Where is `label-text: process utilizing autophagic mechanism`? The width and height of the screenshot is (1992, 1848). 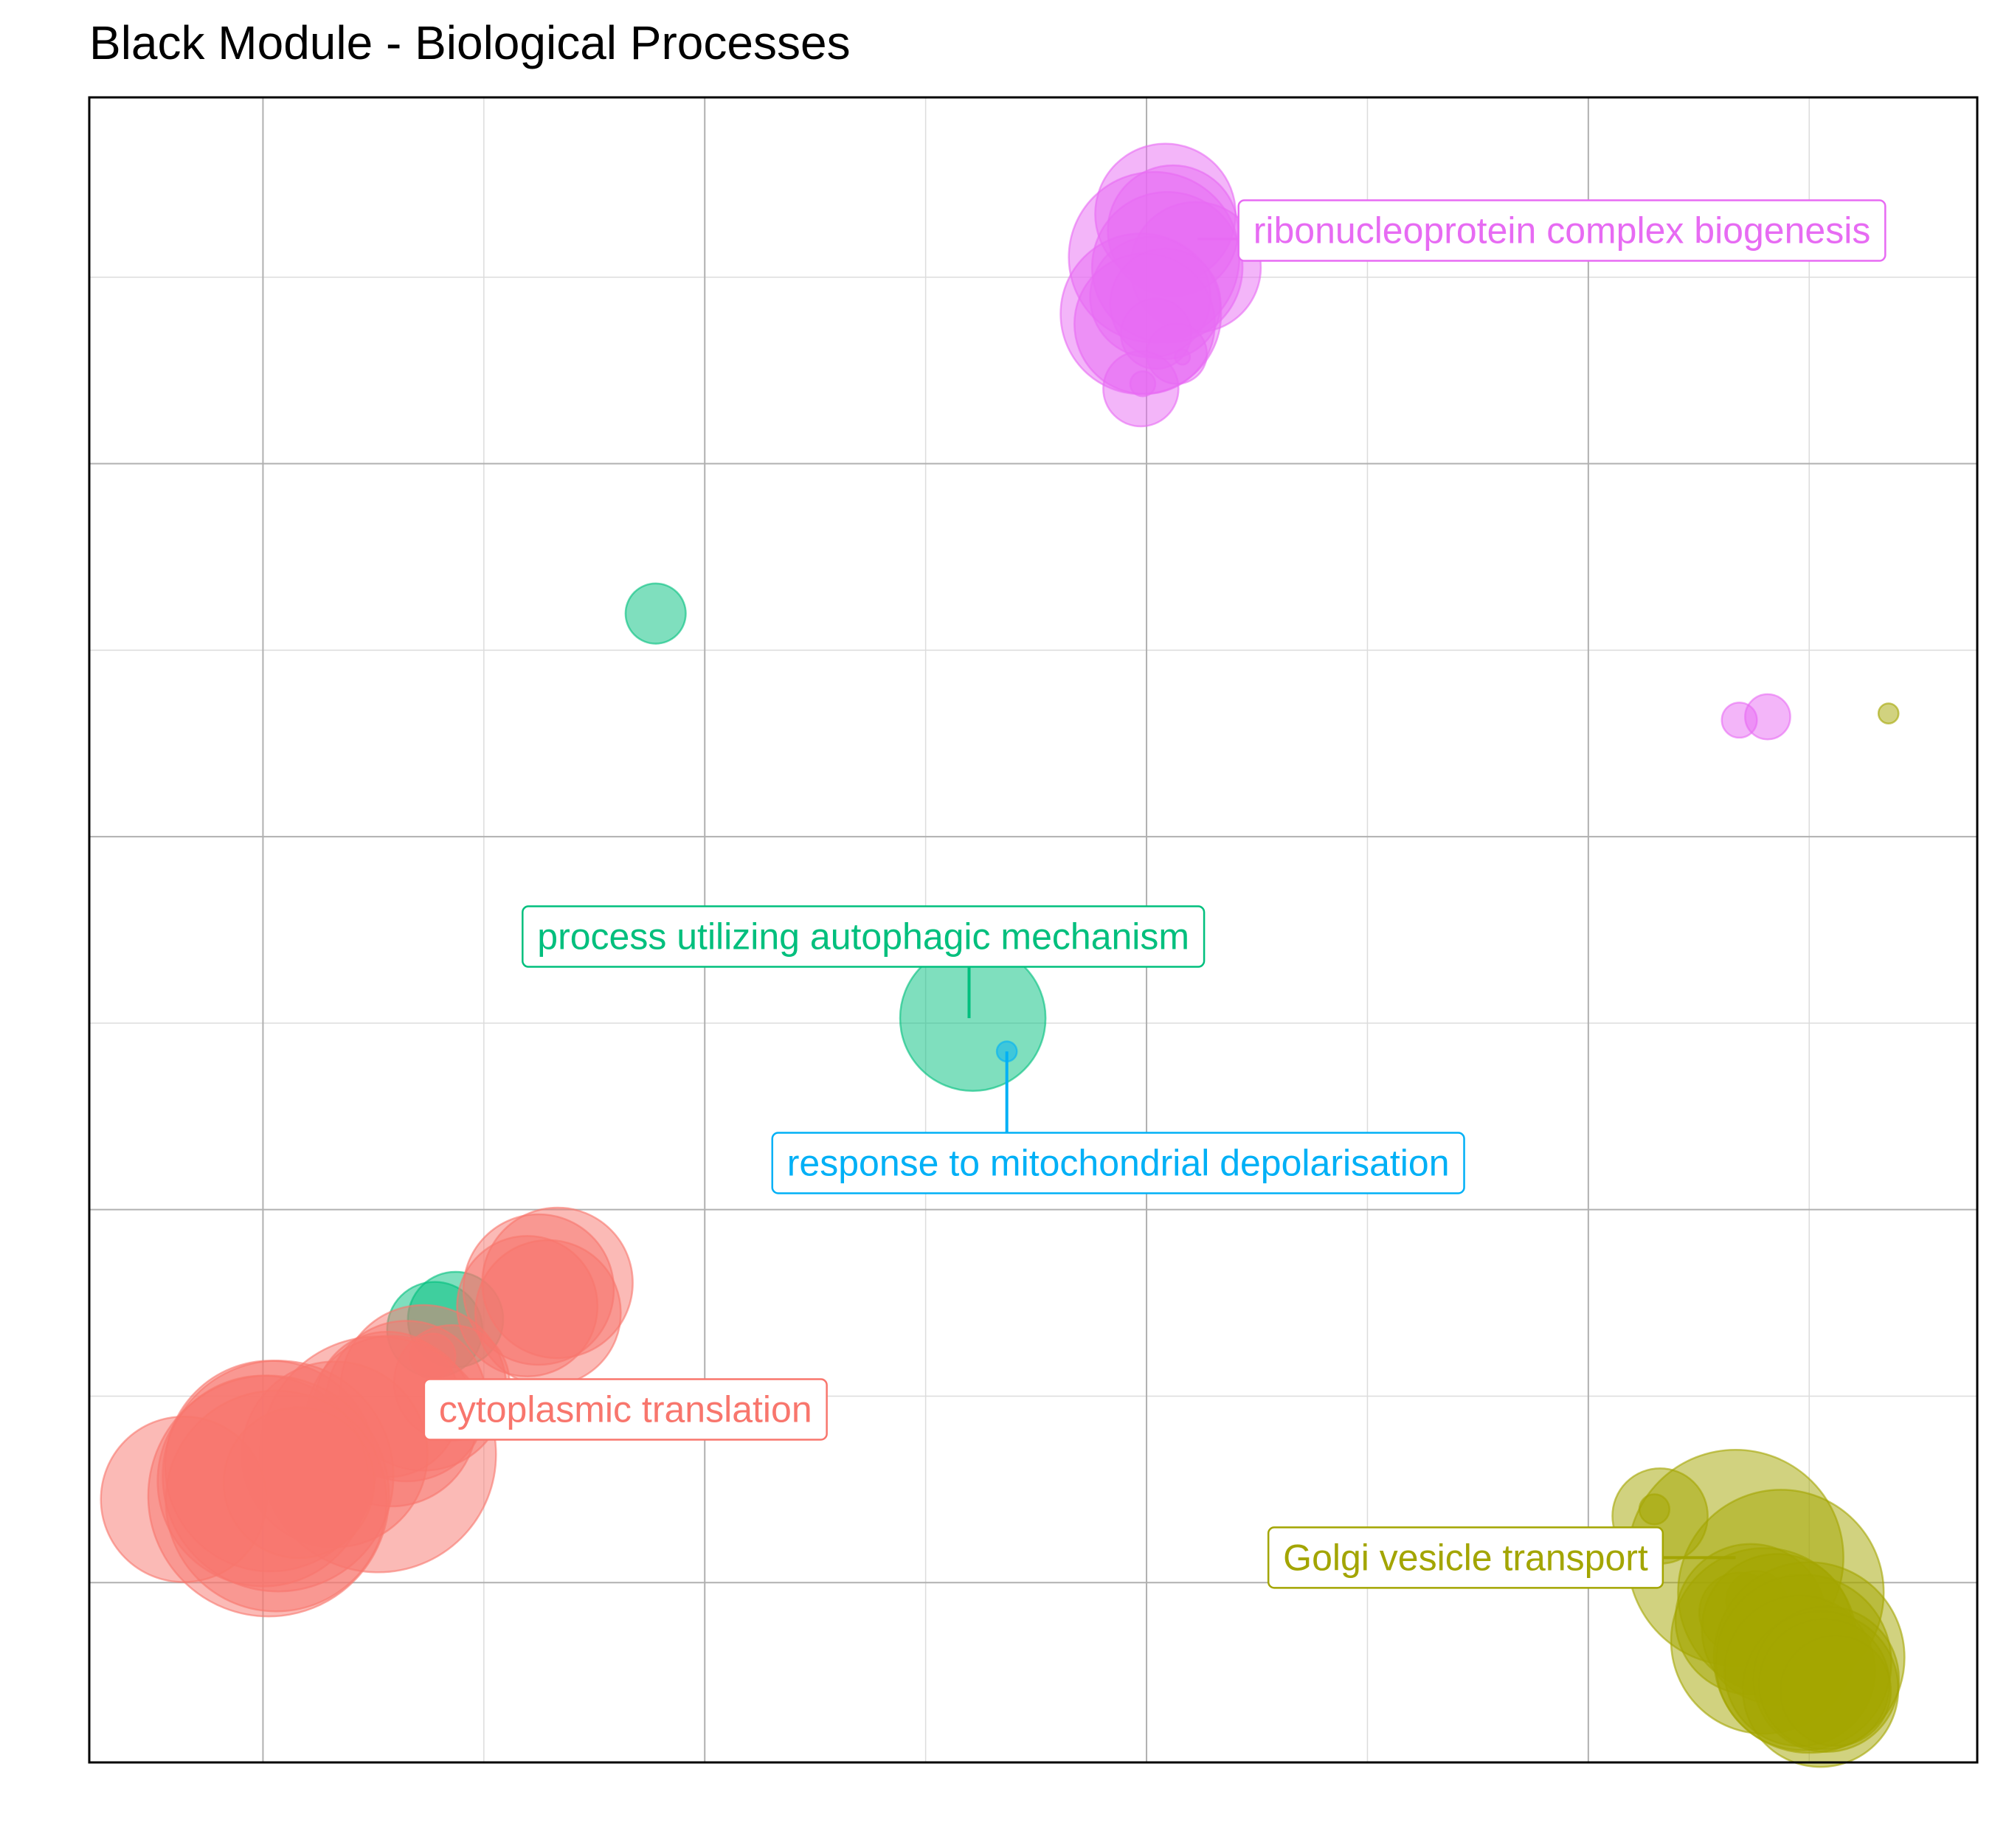 label-text: process utilizing autophagic mechanism is located at coordinates (863, 937).